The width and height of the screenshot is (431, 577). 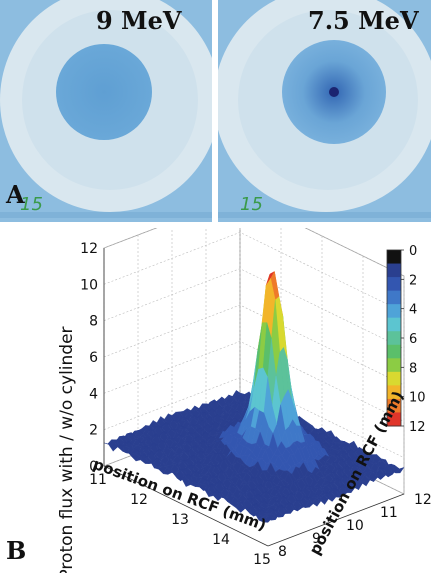 I want to click on colorbar-tick-label: 8, so click(x=413, y=368).